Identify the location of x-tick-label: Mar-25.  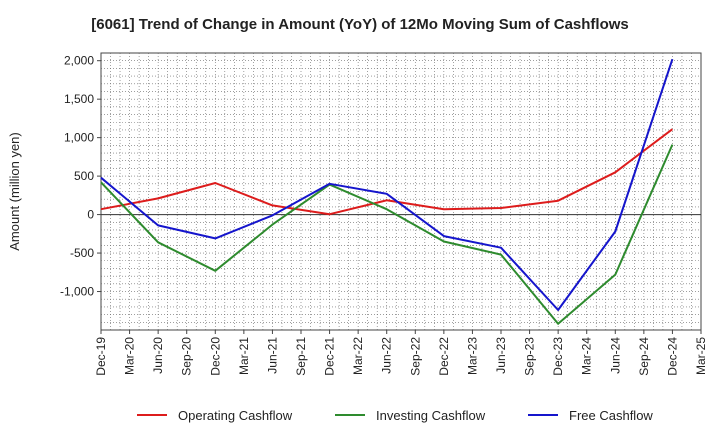
(701, 356).